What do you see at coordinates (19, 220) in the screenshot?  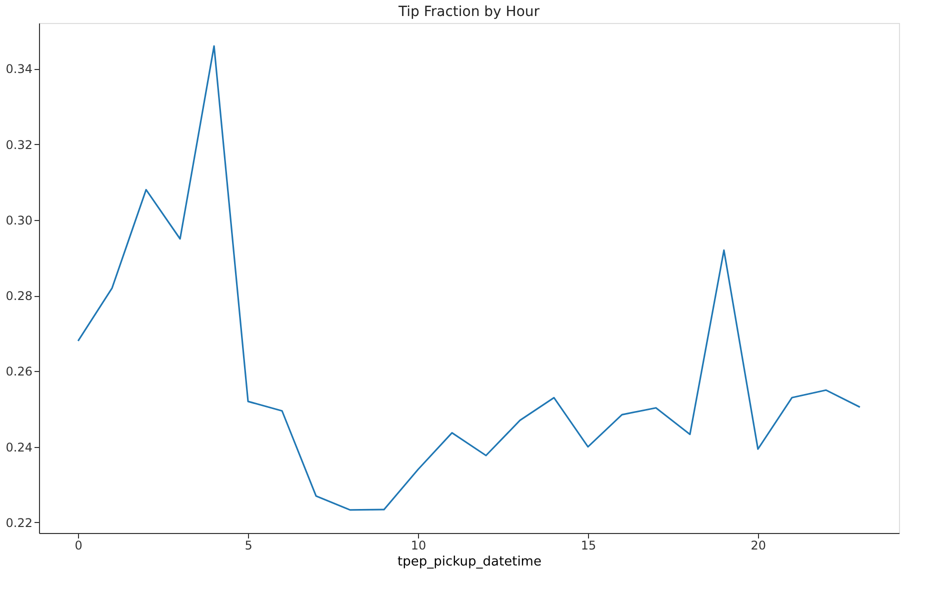 I see `y-tick-label: 0.30` at bounding box center [19, 220].